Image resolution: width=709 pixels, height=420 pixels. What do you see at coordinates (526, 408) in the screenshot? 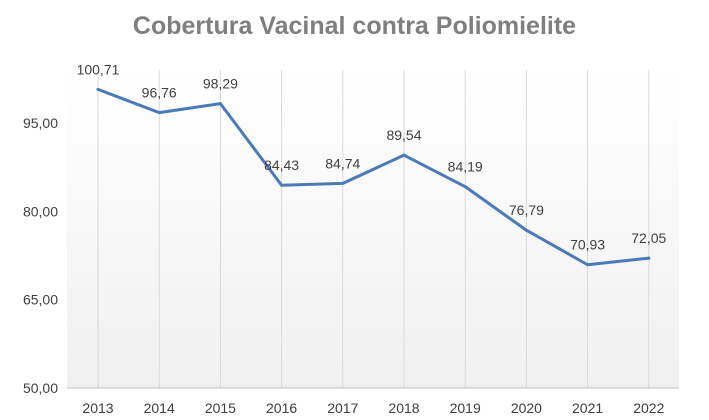
I see `x-tick-label: 2020` at bounding box center [526, 408].